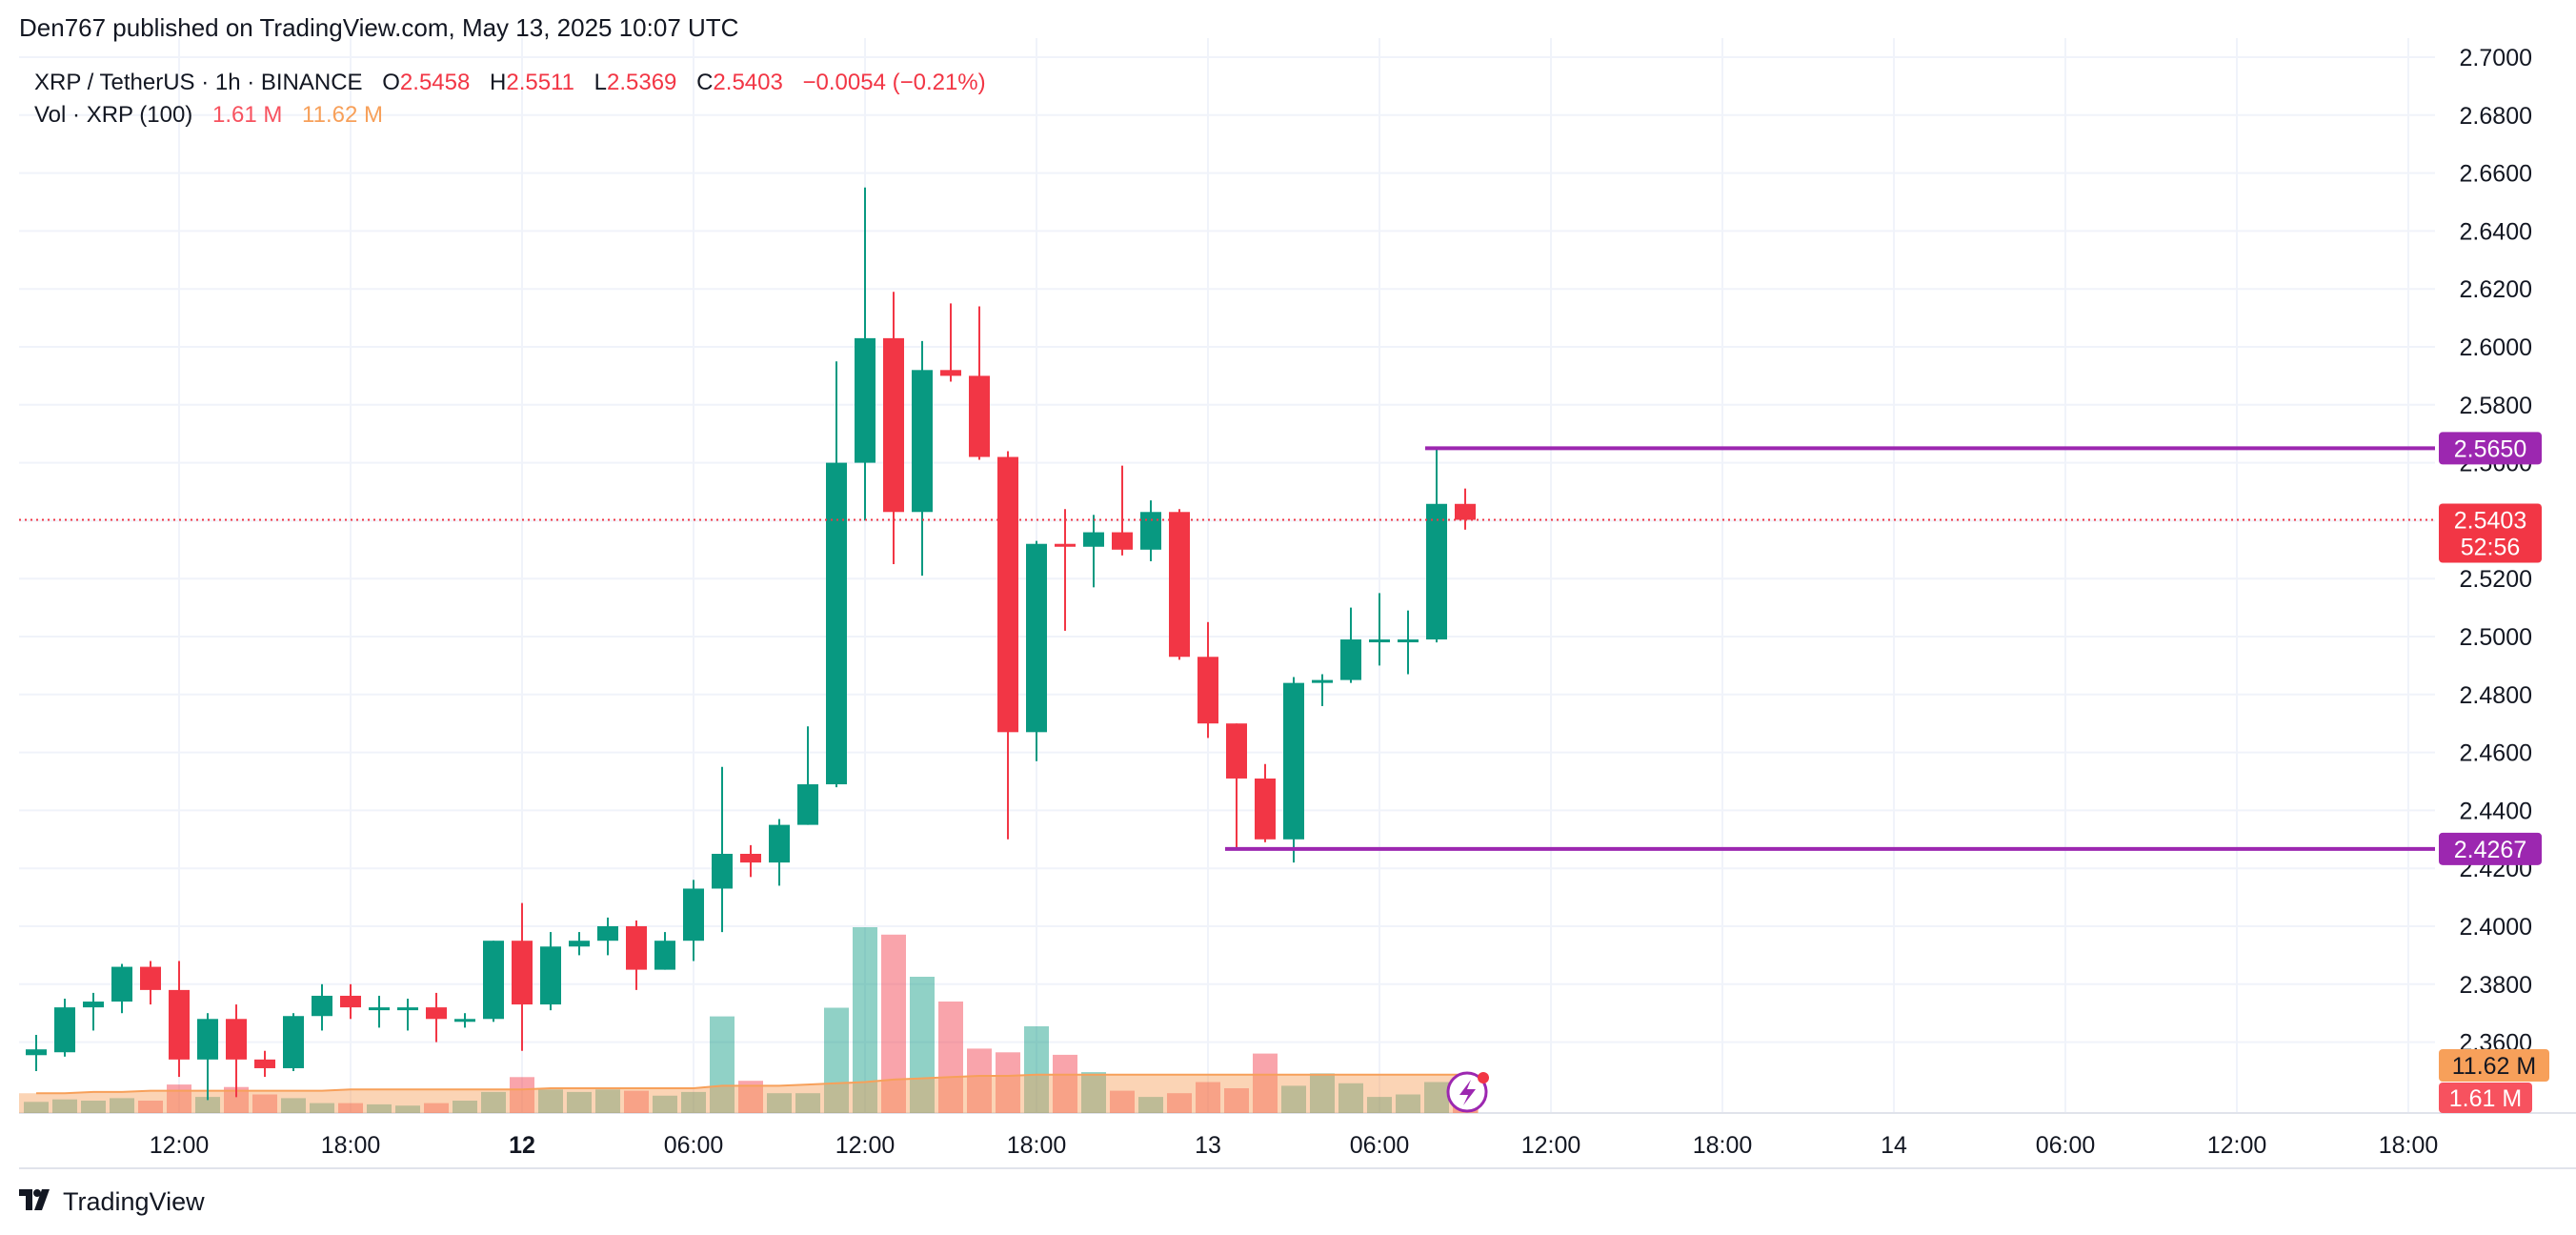  What do you see at coordinates (134, 1201) in the screenshot?
I see `brand-name: TradingView` at bounding box center [134, 1201].